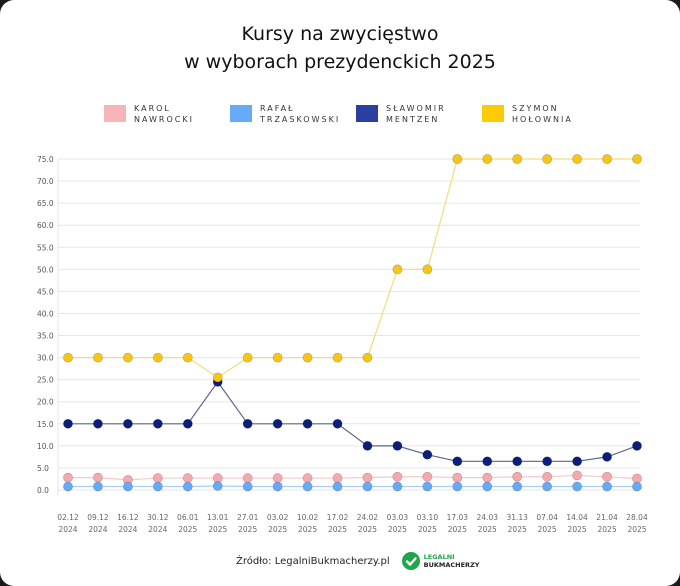  Describe the element at coordinates (45, 247) in the screenshot. I see `y-tick-label: 55.0` at that location.